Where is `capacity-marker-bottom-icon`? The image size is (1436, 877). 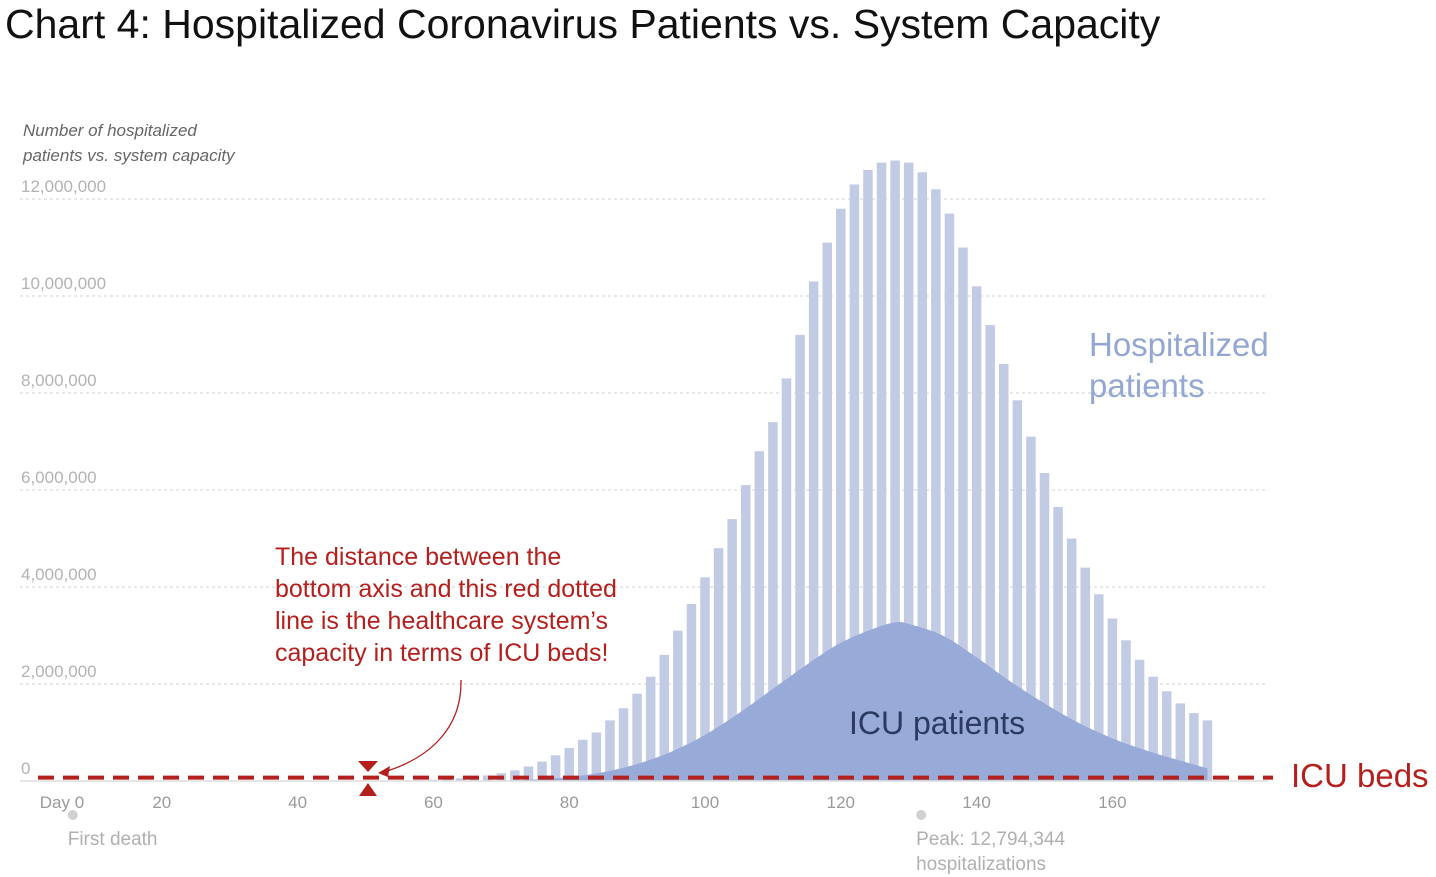 capacity-marker-bottom-icon is located at coordinates (368, 789).